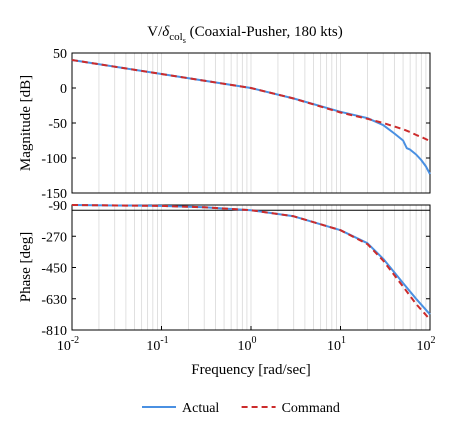 The width and height of the screenshot is (474, 424). Describe the element at coordinates (200, 408) in the screenshot. I see `legend-label-actual: Actual` at that location.